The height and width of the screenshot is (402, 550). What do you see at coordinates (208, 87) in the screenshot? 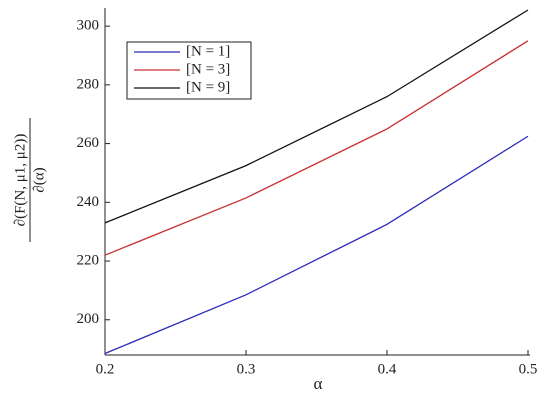
I see `legend-label: [N = 9]` at bounding box center [208, 87].